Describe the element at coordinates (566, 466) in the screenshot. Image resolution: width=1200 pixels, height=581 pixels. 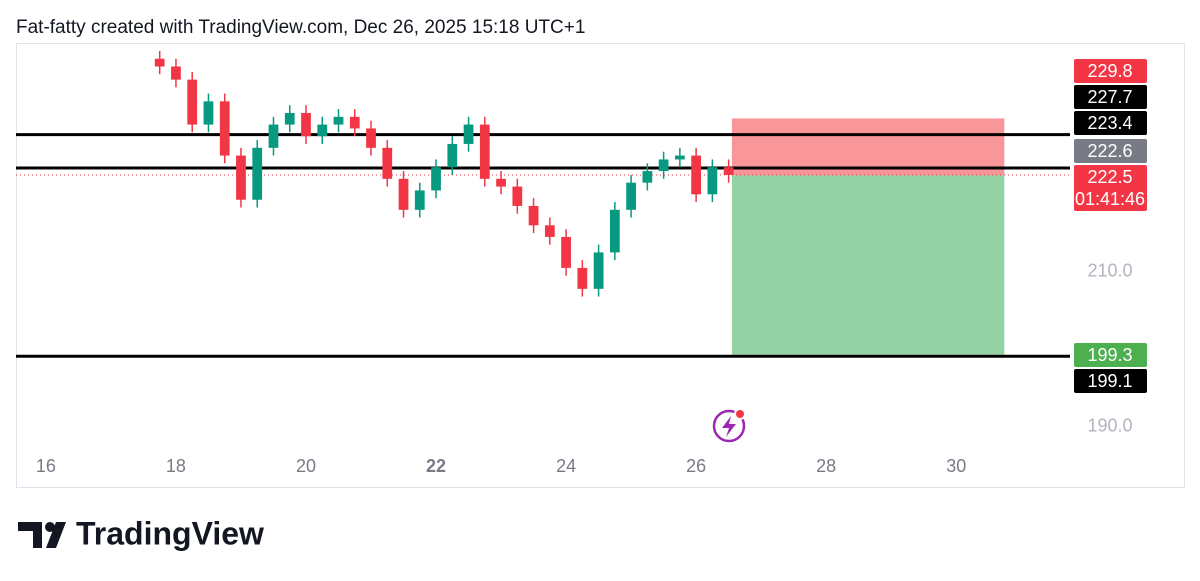
I see `x-tick-label: 24` at that location.